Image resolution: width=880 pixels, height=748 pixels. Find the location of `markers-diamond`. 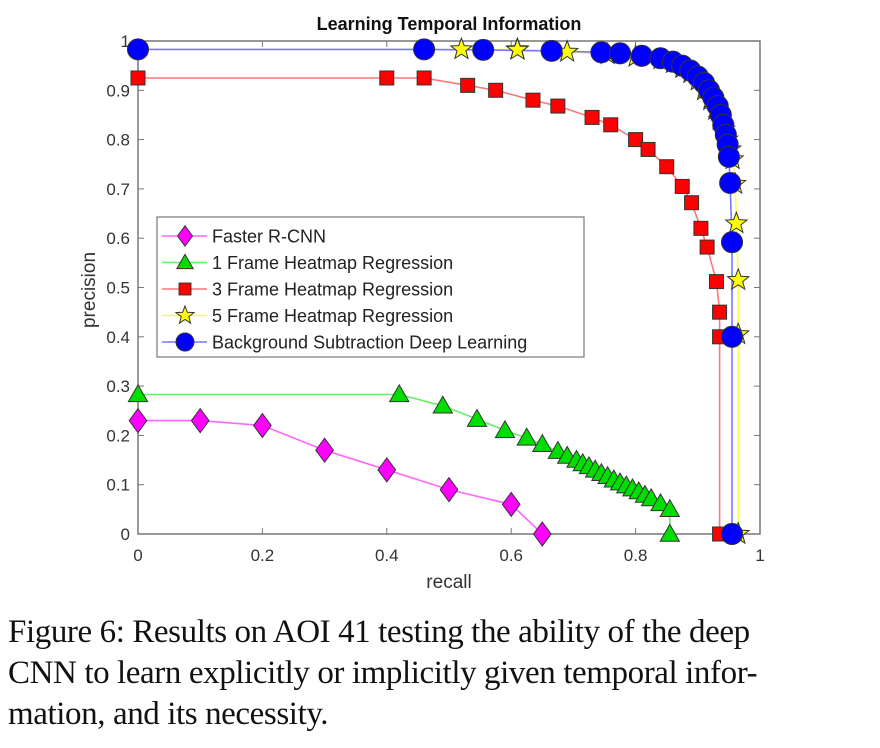

markers-diamond is located at coordinates (340, 477).